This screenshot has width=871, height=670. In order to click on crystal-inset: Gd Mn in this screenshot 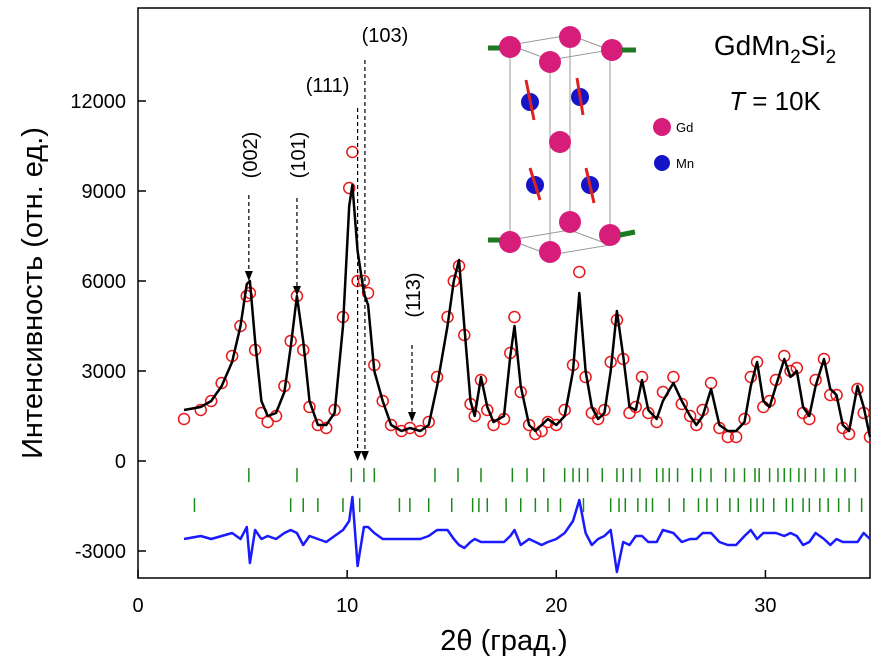, I will do `click(591, 144)`.